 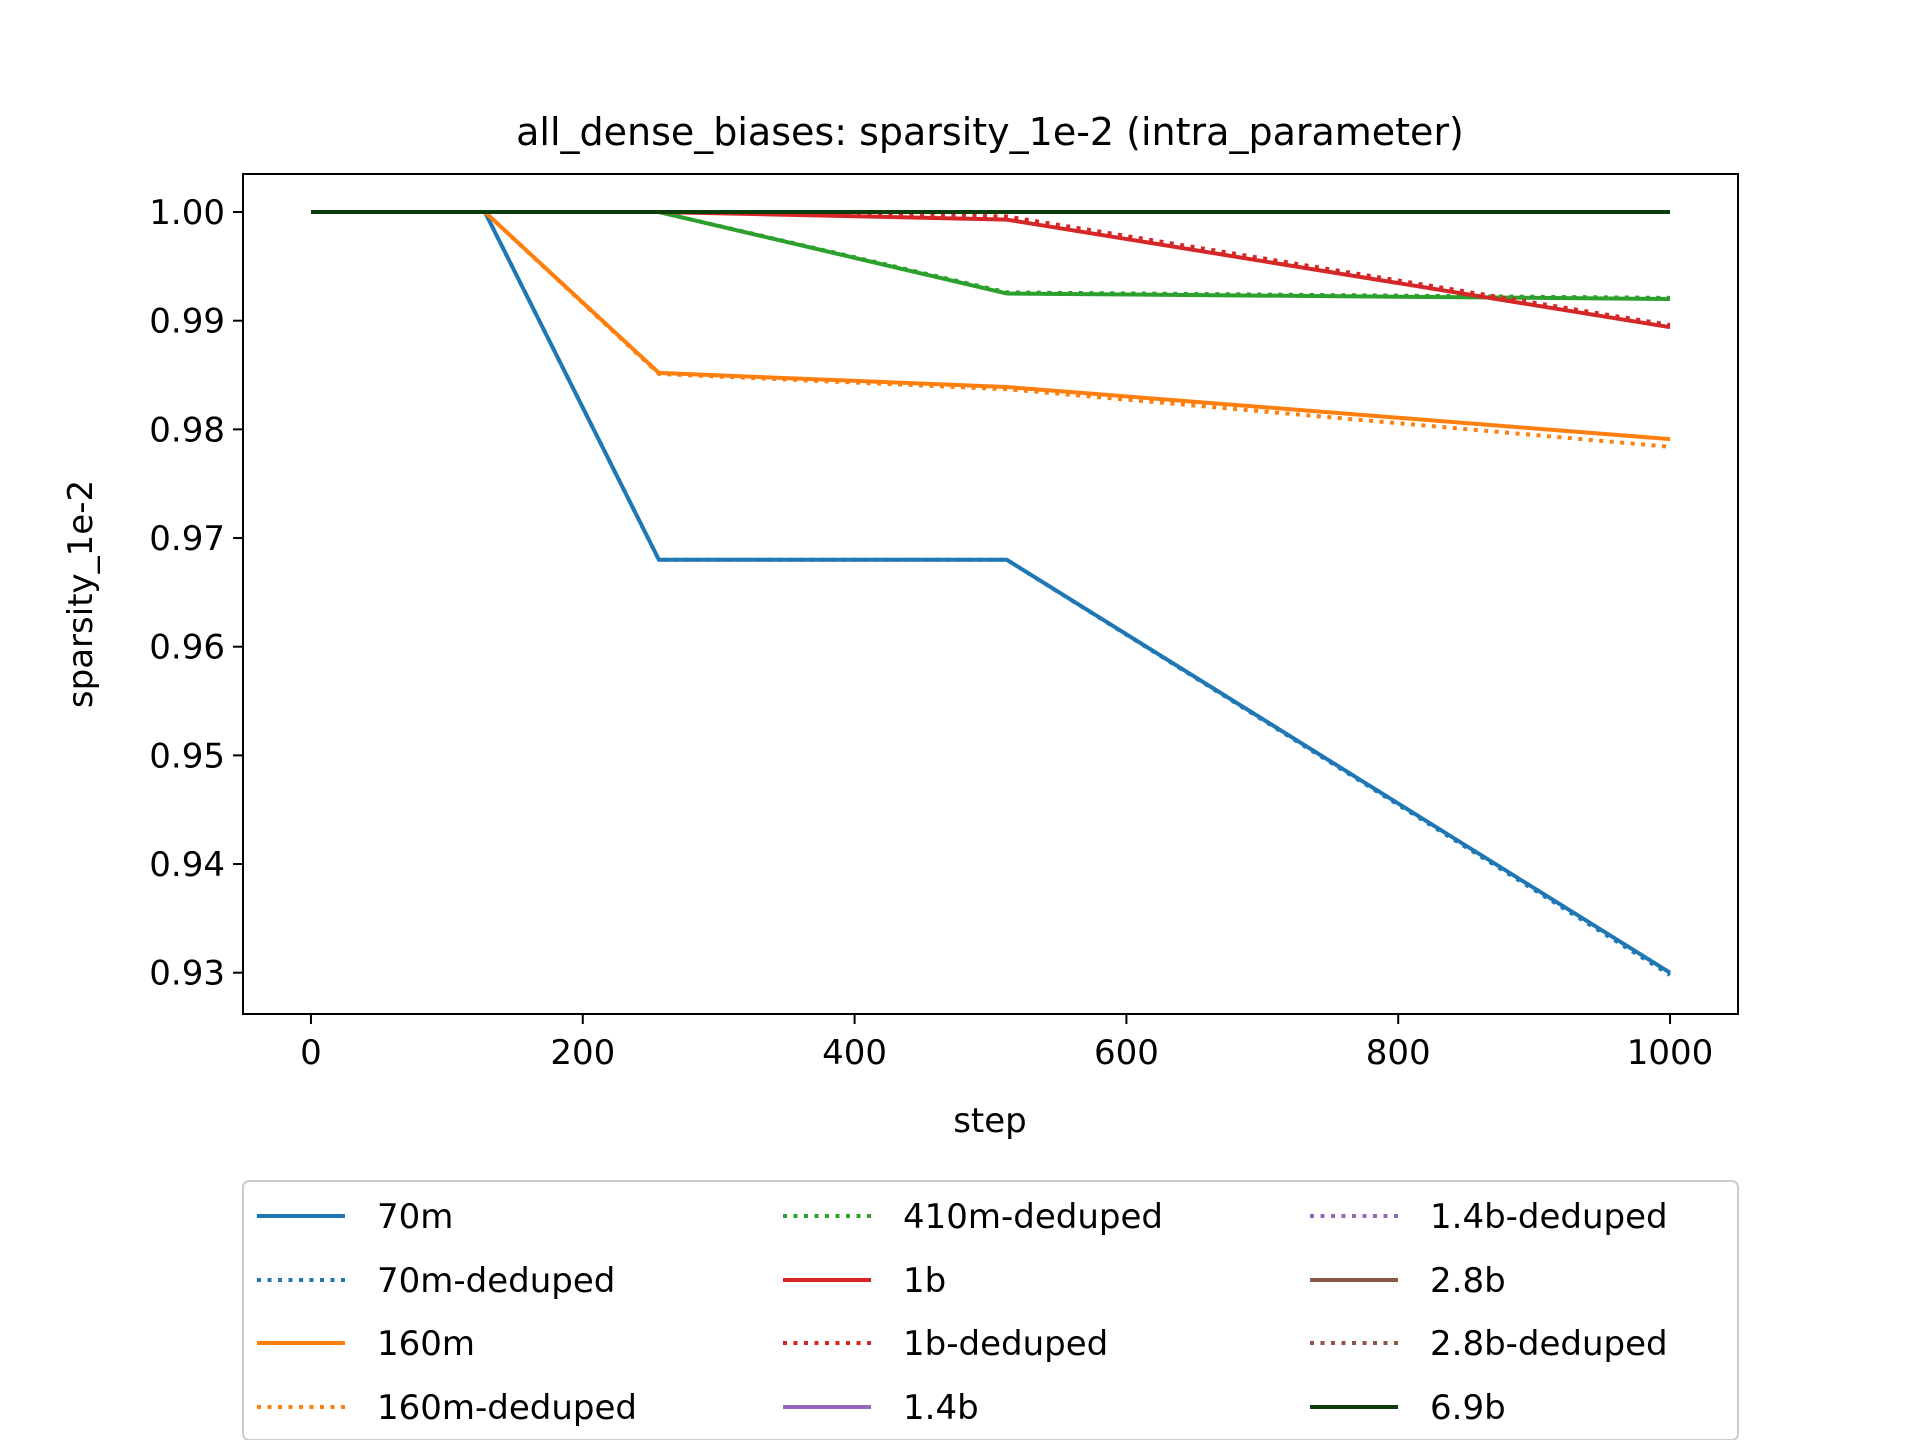 What do you see at coordinates (1033, 1217) in the screenshot?
I see `legend-label-410m-deduped: 410m-deduped` at bounding box center [1033, 1217].